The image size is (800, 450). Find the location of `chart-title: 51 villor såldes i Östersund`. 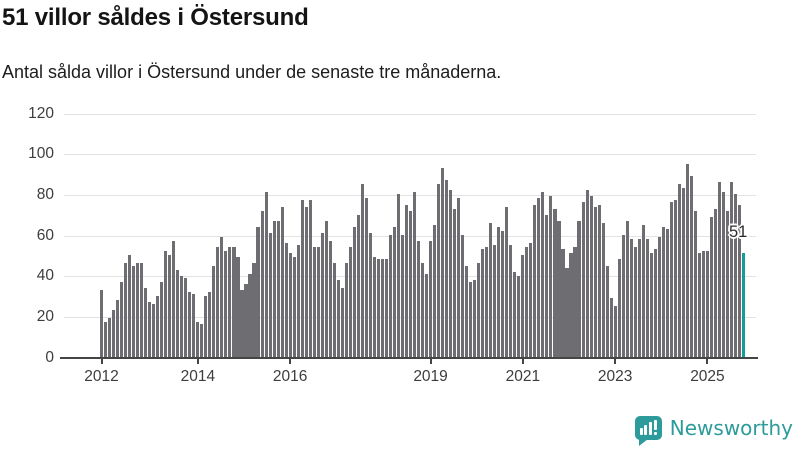

chart-title: 51 villor såldes i Östersund is located at coordinates (155, 17).